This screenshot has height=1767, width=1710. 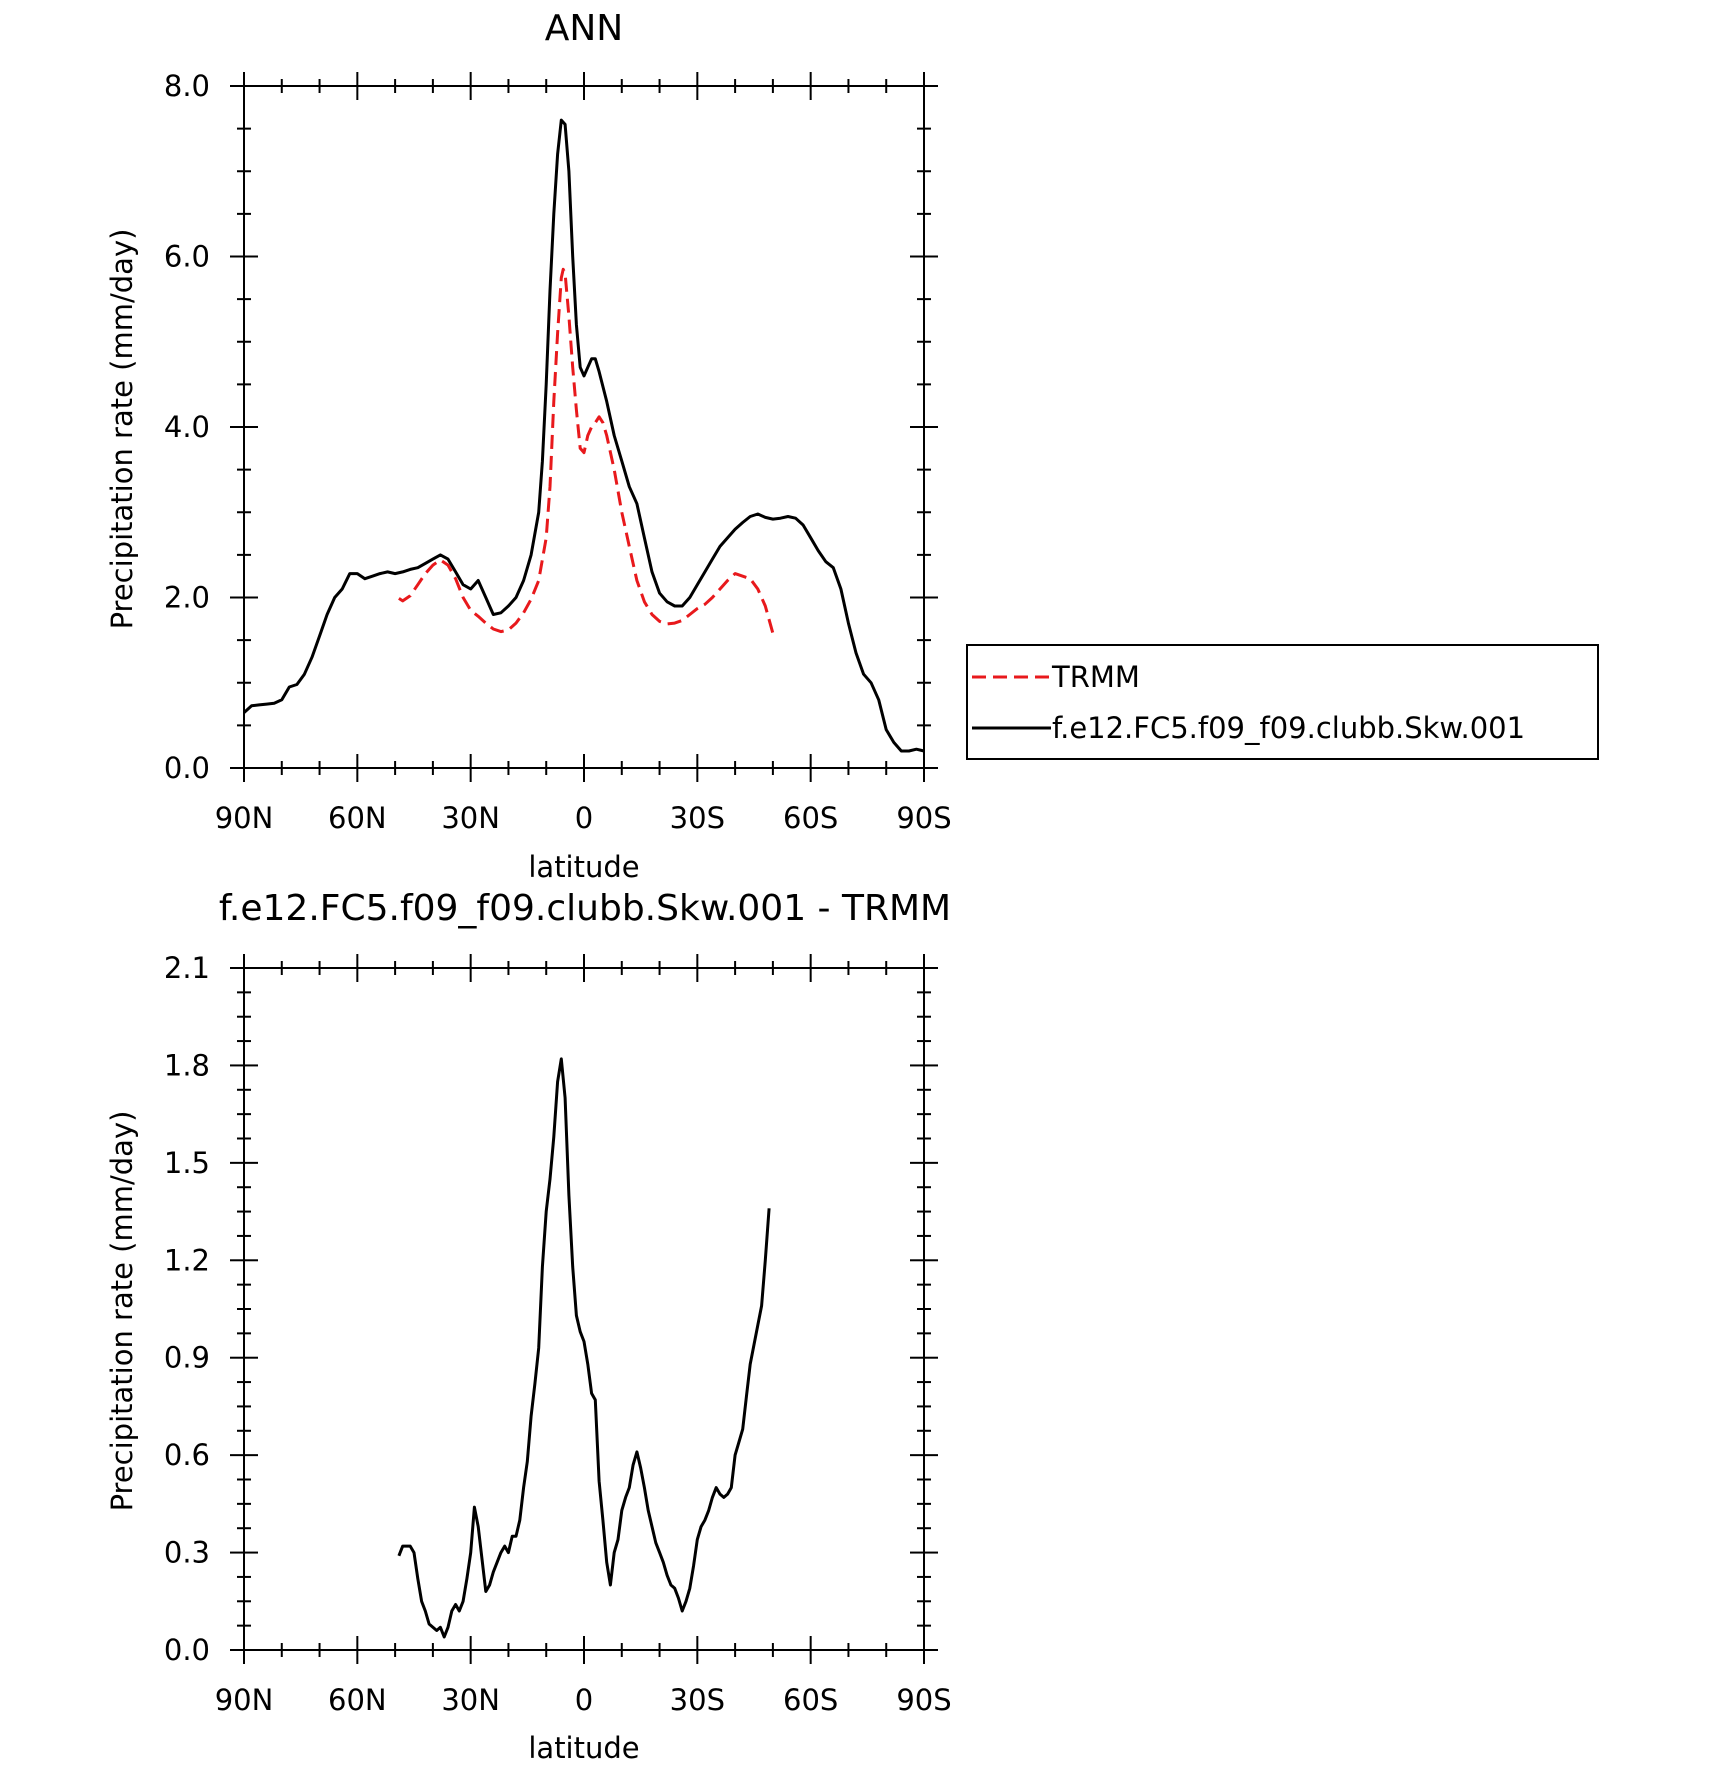 What do you see at coordinates (187, 86) in the screenshot?
I see `y-tick-label: 8.0` at bounding box center [187, 86].